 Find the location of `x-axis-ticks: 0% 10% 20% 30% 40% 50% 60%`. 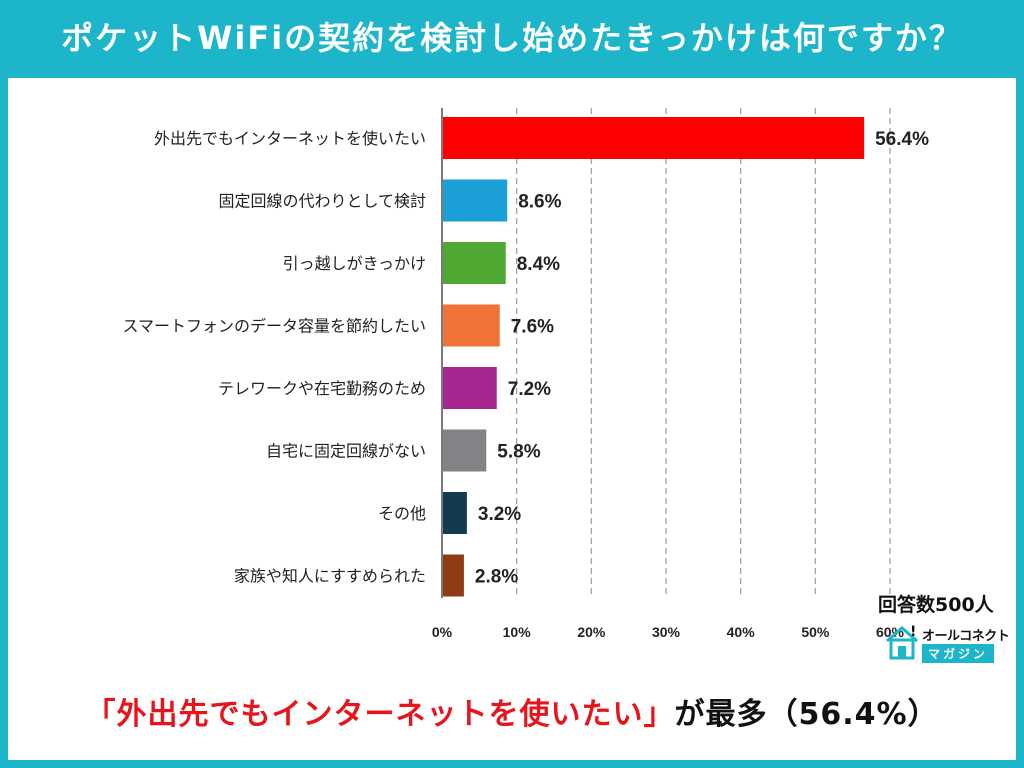

x-axis-ticks: 0% 10% 20% 30% 40% 50% 60% is located at coordinates (668, 632).